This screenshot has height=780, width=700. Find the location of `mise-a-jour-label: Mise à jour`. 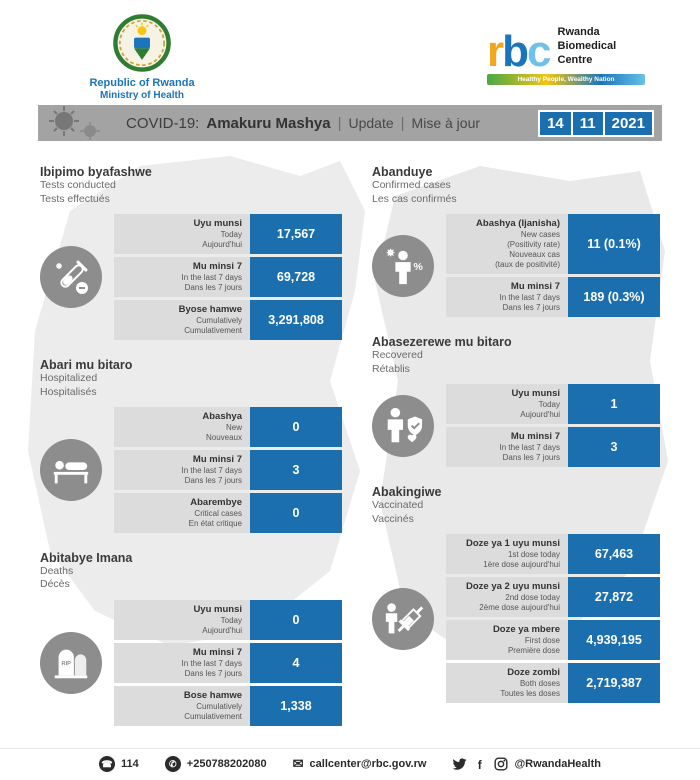

mise-a-jour-label: Mise à jour is located at coordinates (446, 122).